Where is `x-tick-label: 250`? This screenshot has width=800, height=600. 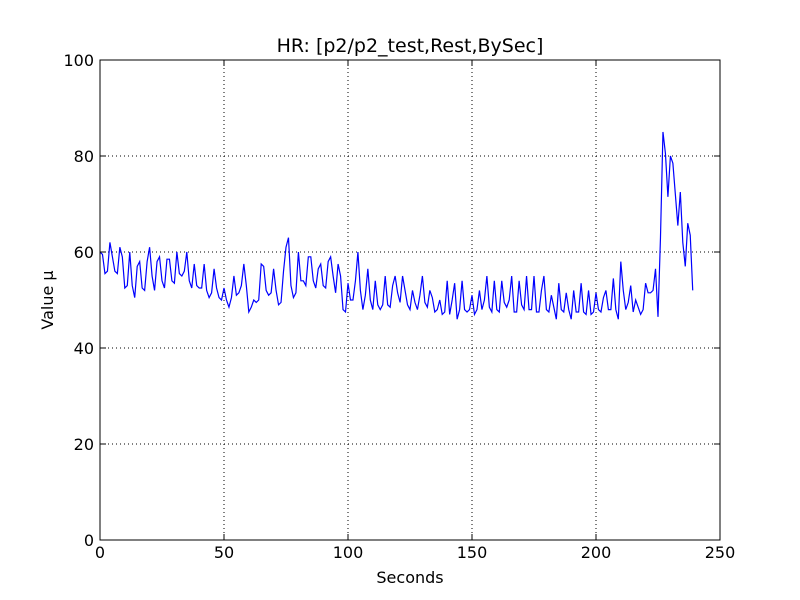 x-tick-label: 250 is located at coordinates (720, 552).